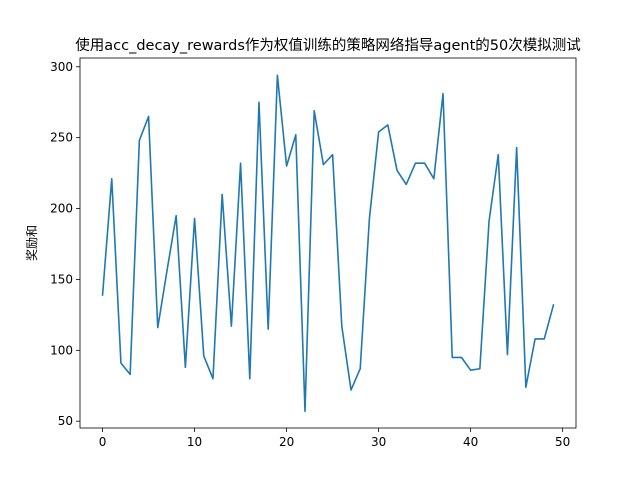 The width and height of the screenshot is (640, 480). Describe the element at coordinates (334, 438) in the screenshot. I see `x-axis: 0 10 20 30 40 50` at that location.